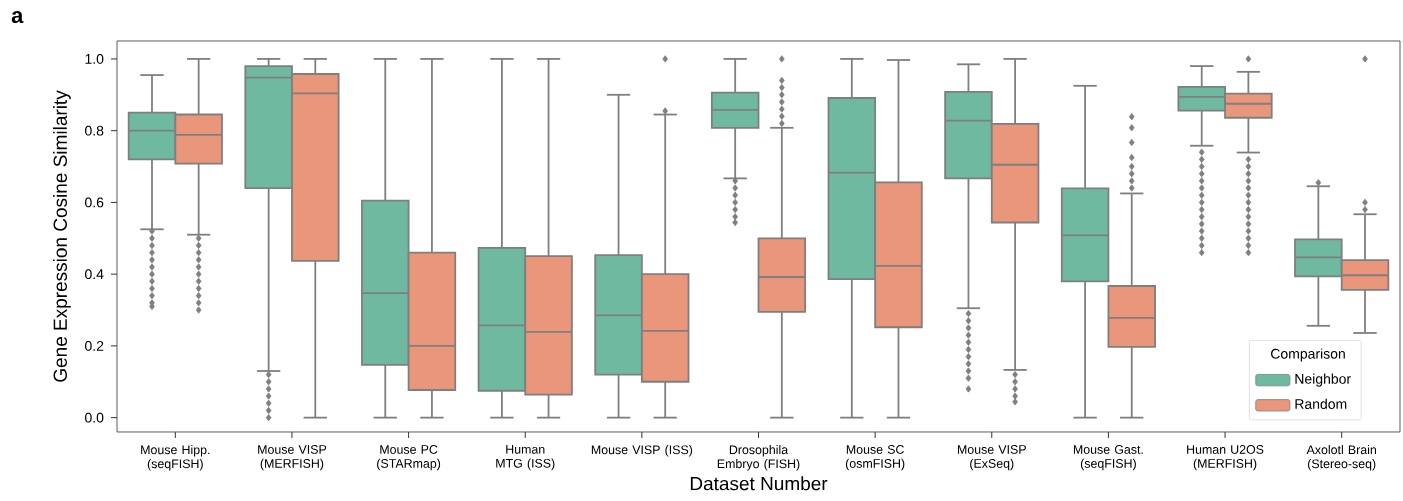 Image resolution: width=1403 pixels, height=501 pixels. Describe the element at coordinates (17, 17) in the screenshot. I see `text: a` at that location.